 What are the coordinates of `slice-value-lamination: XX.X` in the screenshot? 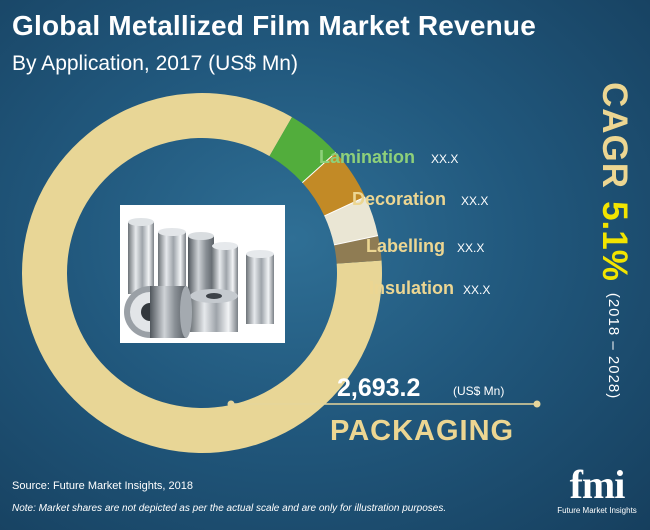 It's located at (444, 159).